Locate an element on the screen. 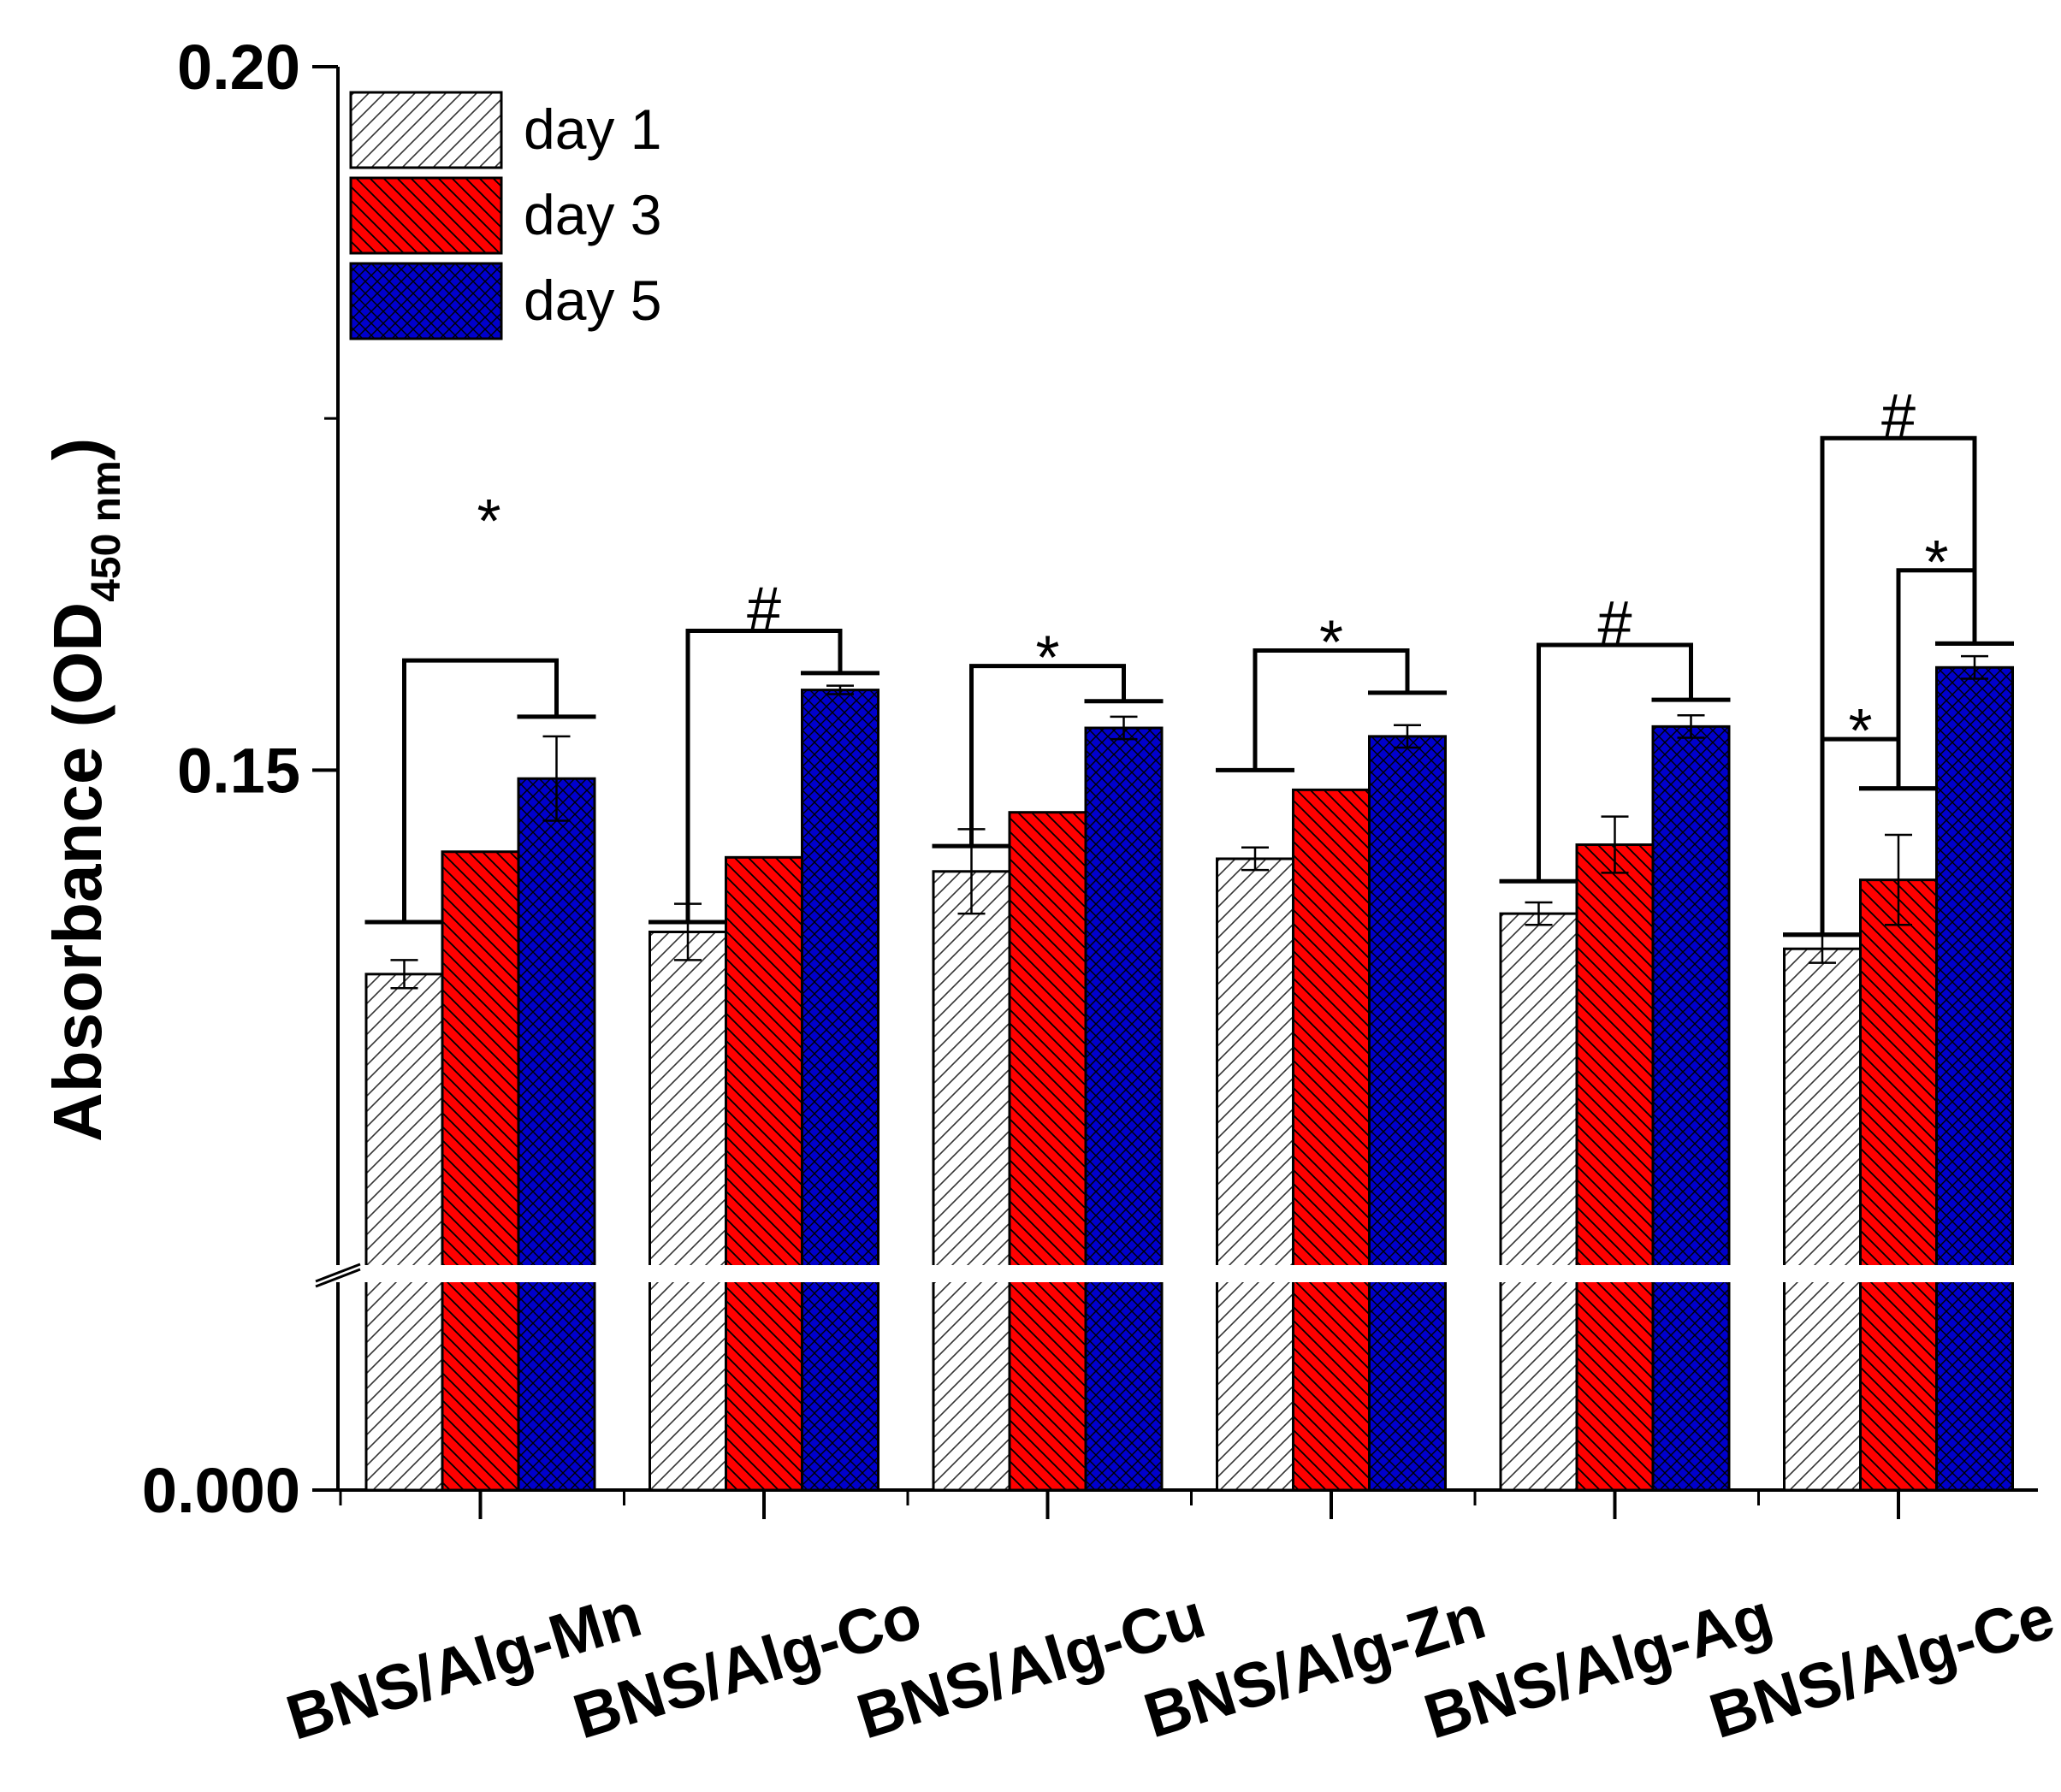  legend-label-1: day 3 is located at coordinates (592, 214).